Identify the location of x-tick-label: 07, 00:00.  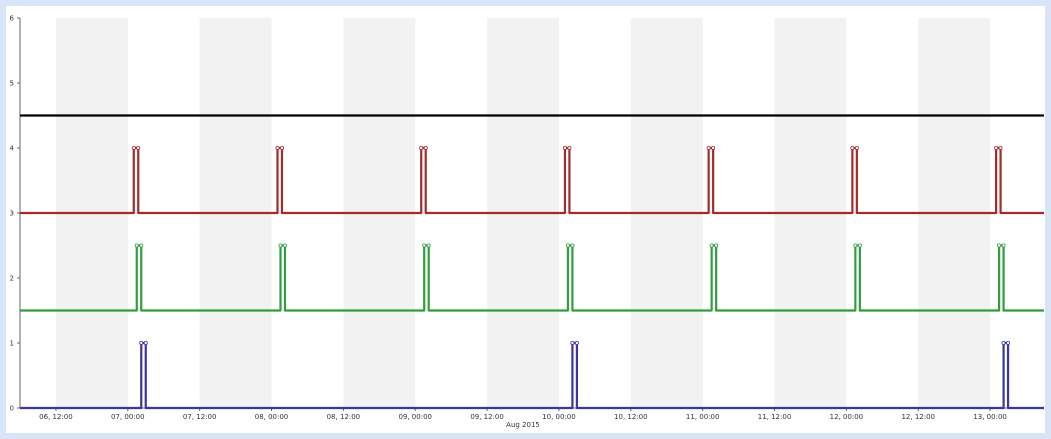
(128, 417).